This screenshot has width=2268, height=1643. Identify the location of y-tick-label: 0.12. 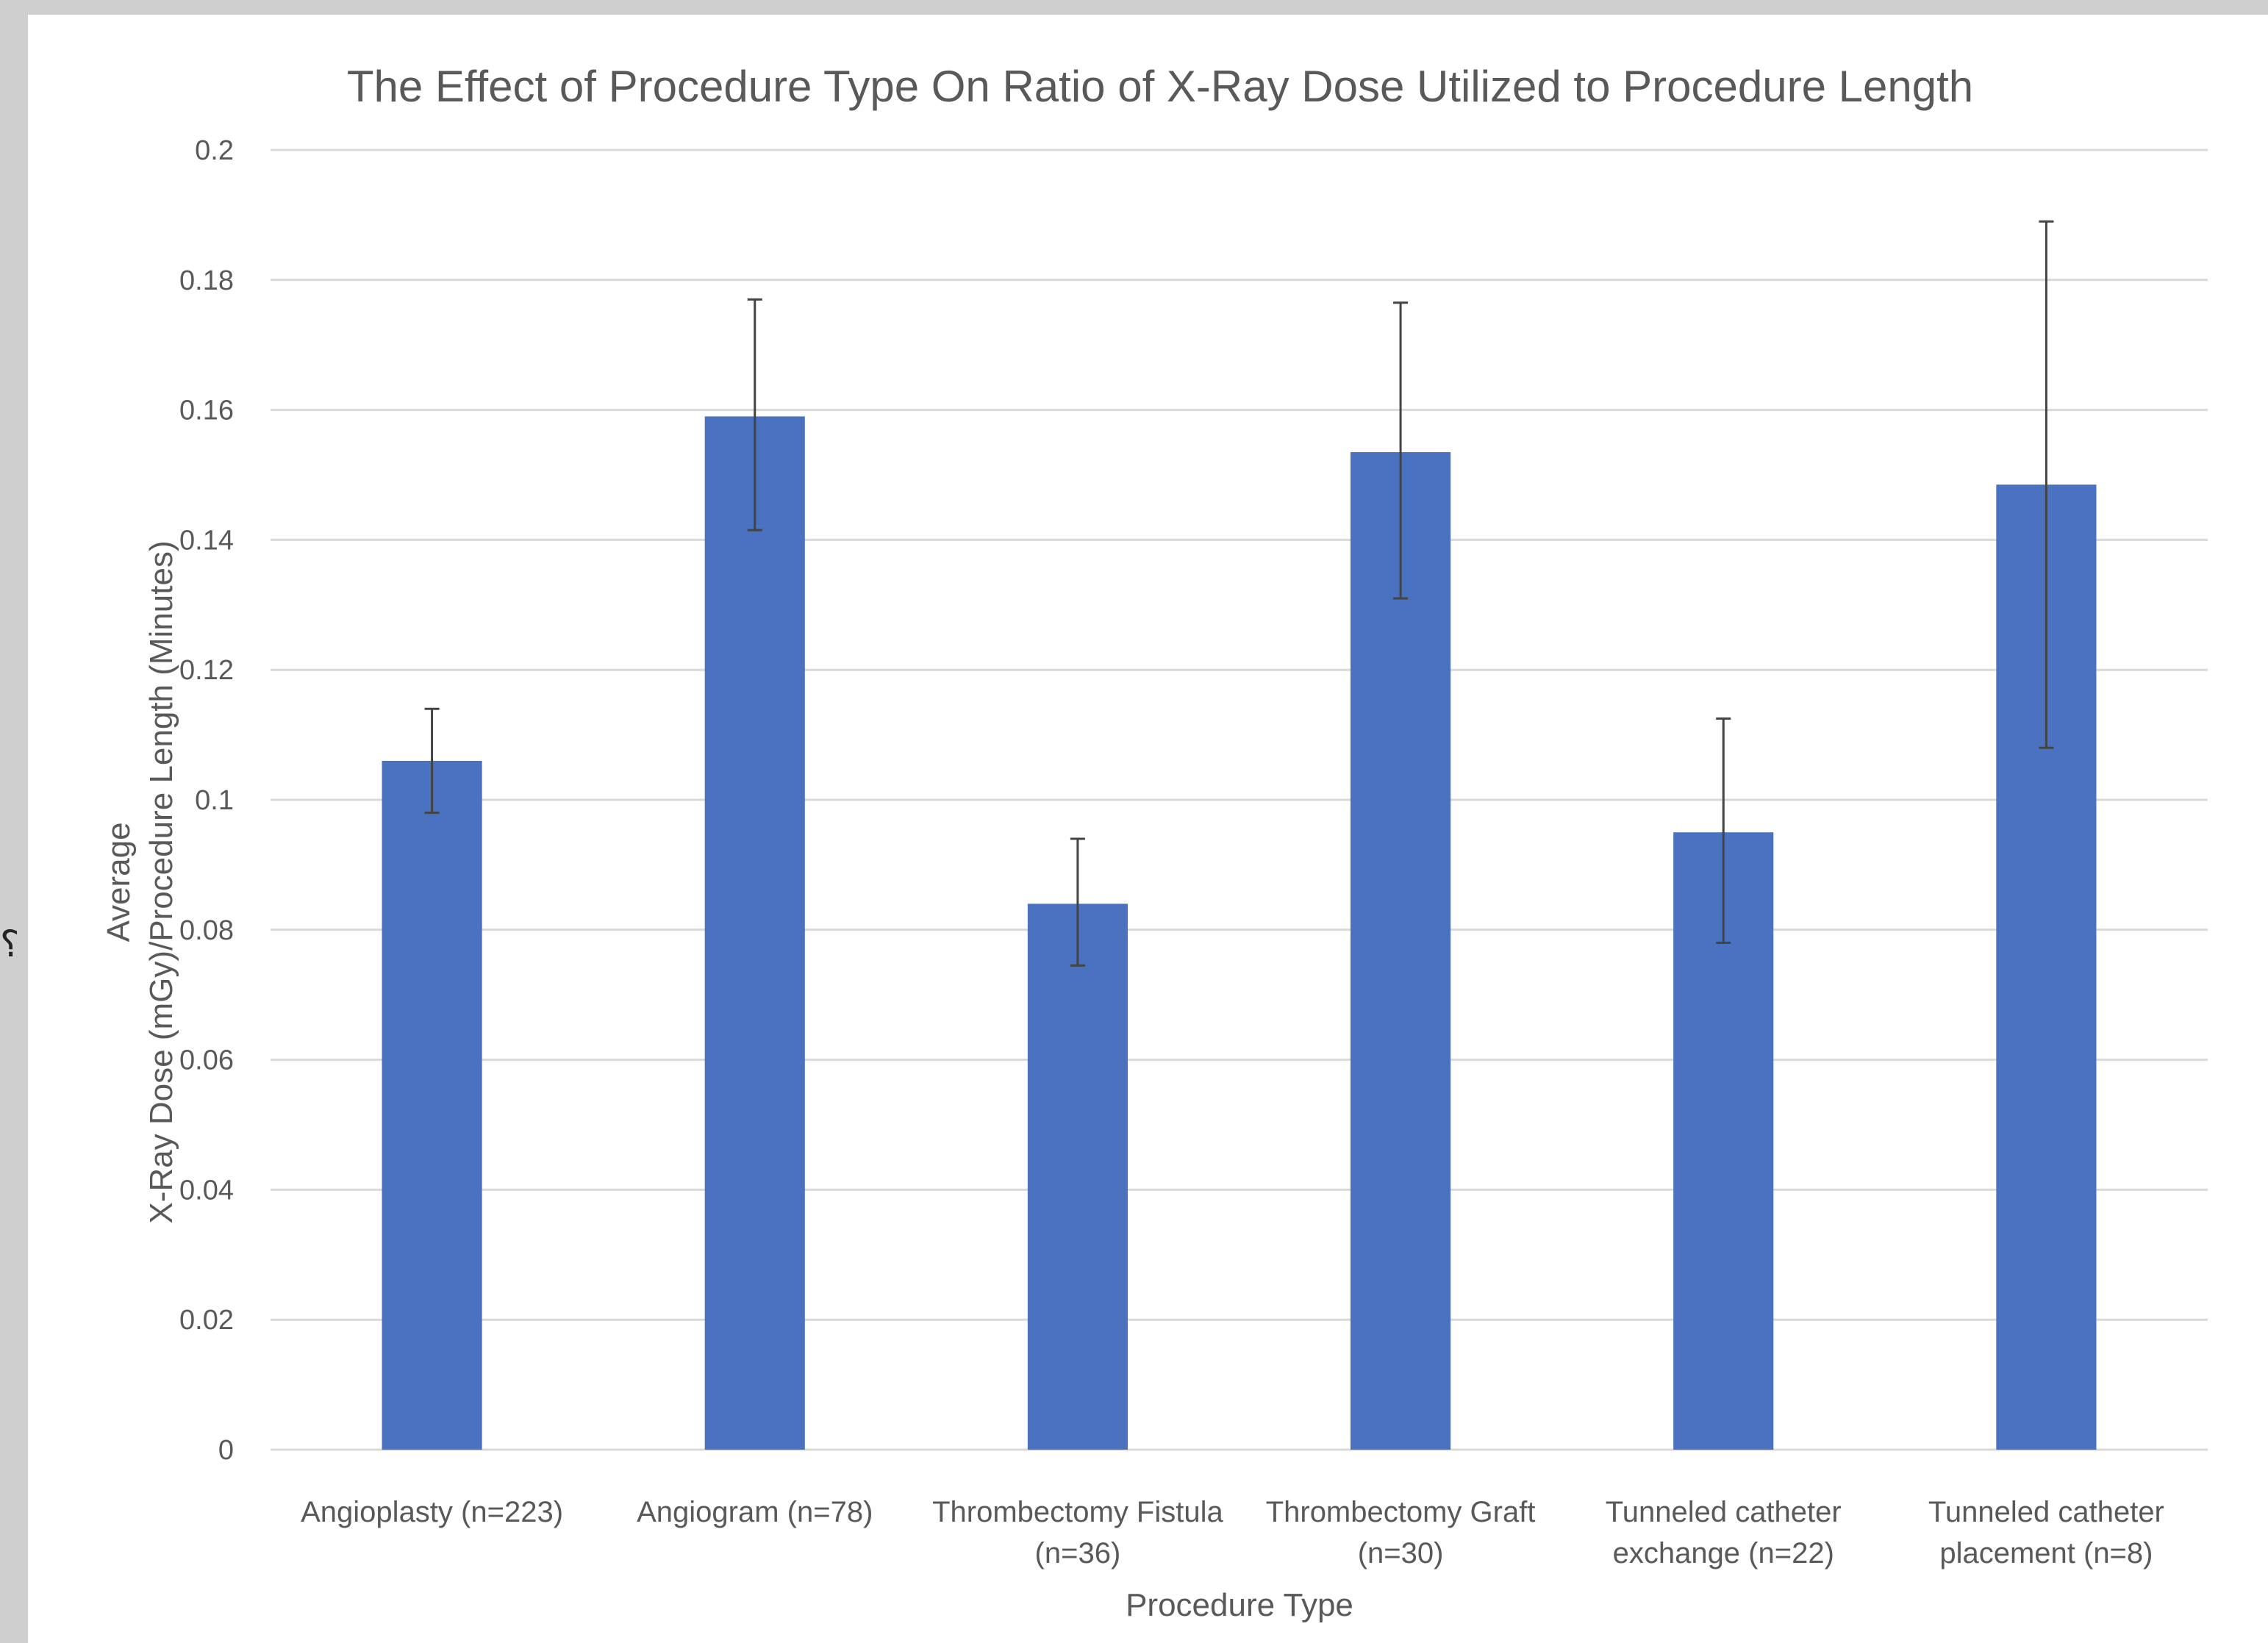
(206, 670).